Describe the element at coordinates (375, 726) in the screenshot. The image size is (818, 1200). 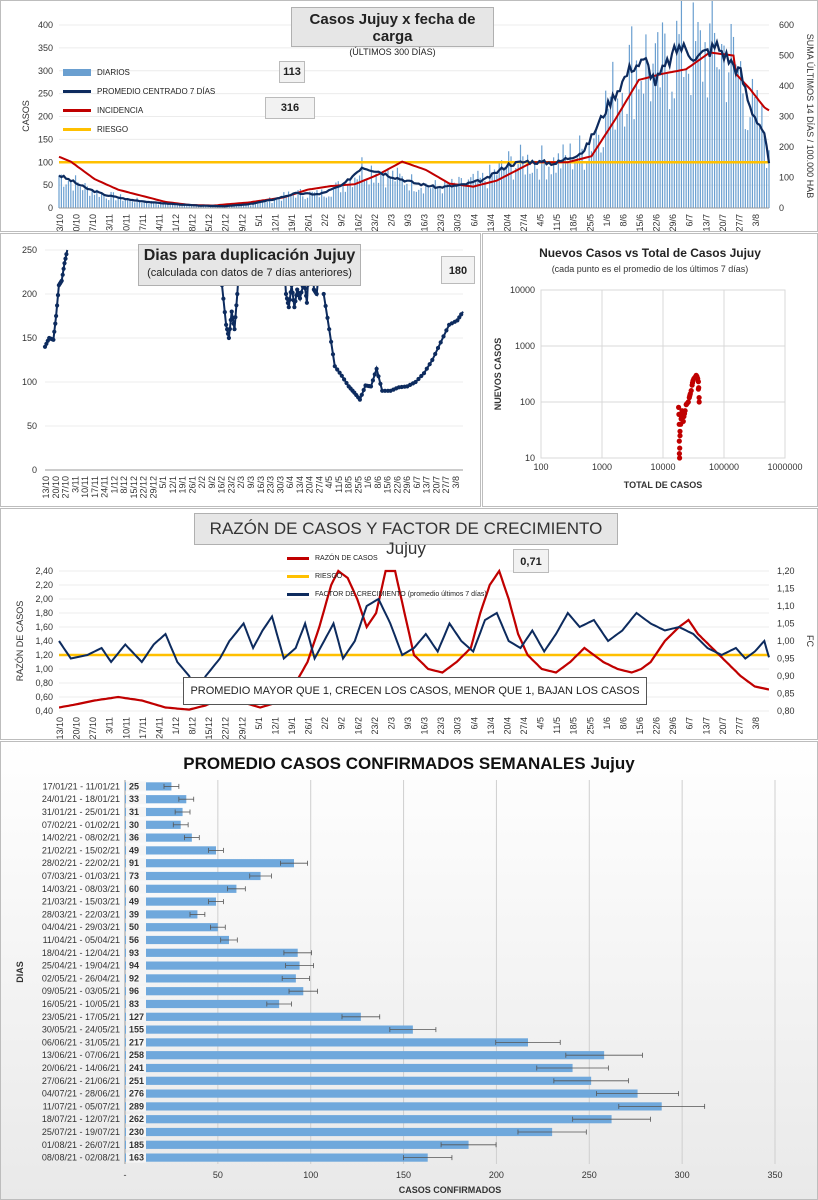
I see `x-tick-label: 23/2` at that location.